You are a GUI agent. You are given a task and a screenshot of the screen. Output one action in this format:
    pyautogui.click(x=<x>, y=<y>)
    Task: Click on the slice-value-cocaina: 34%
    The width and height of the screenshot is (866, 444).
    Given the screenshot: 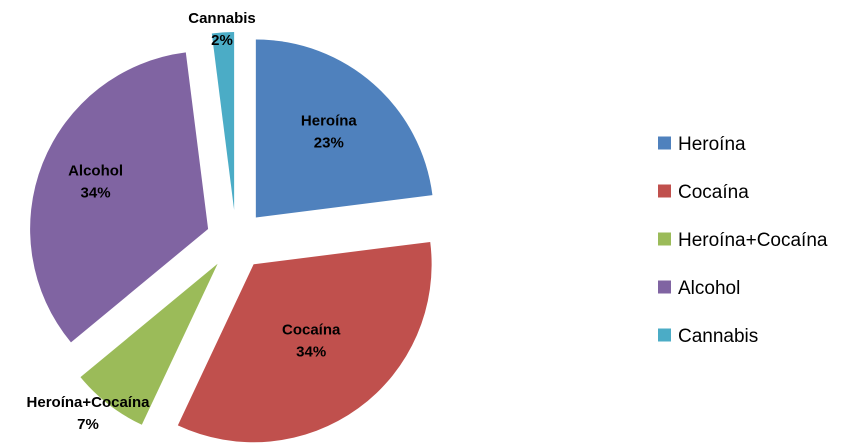 What is the action you would take?
    pyautogui.click(x=311, y=351)
    